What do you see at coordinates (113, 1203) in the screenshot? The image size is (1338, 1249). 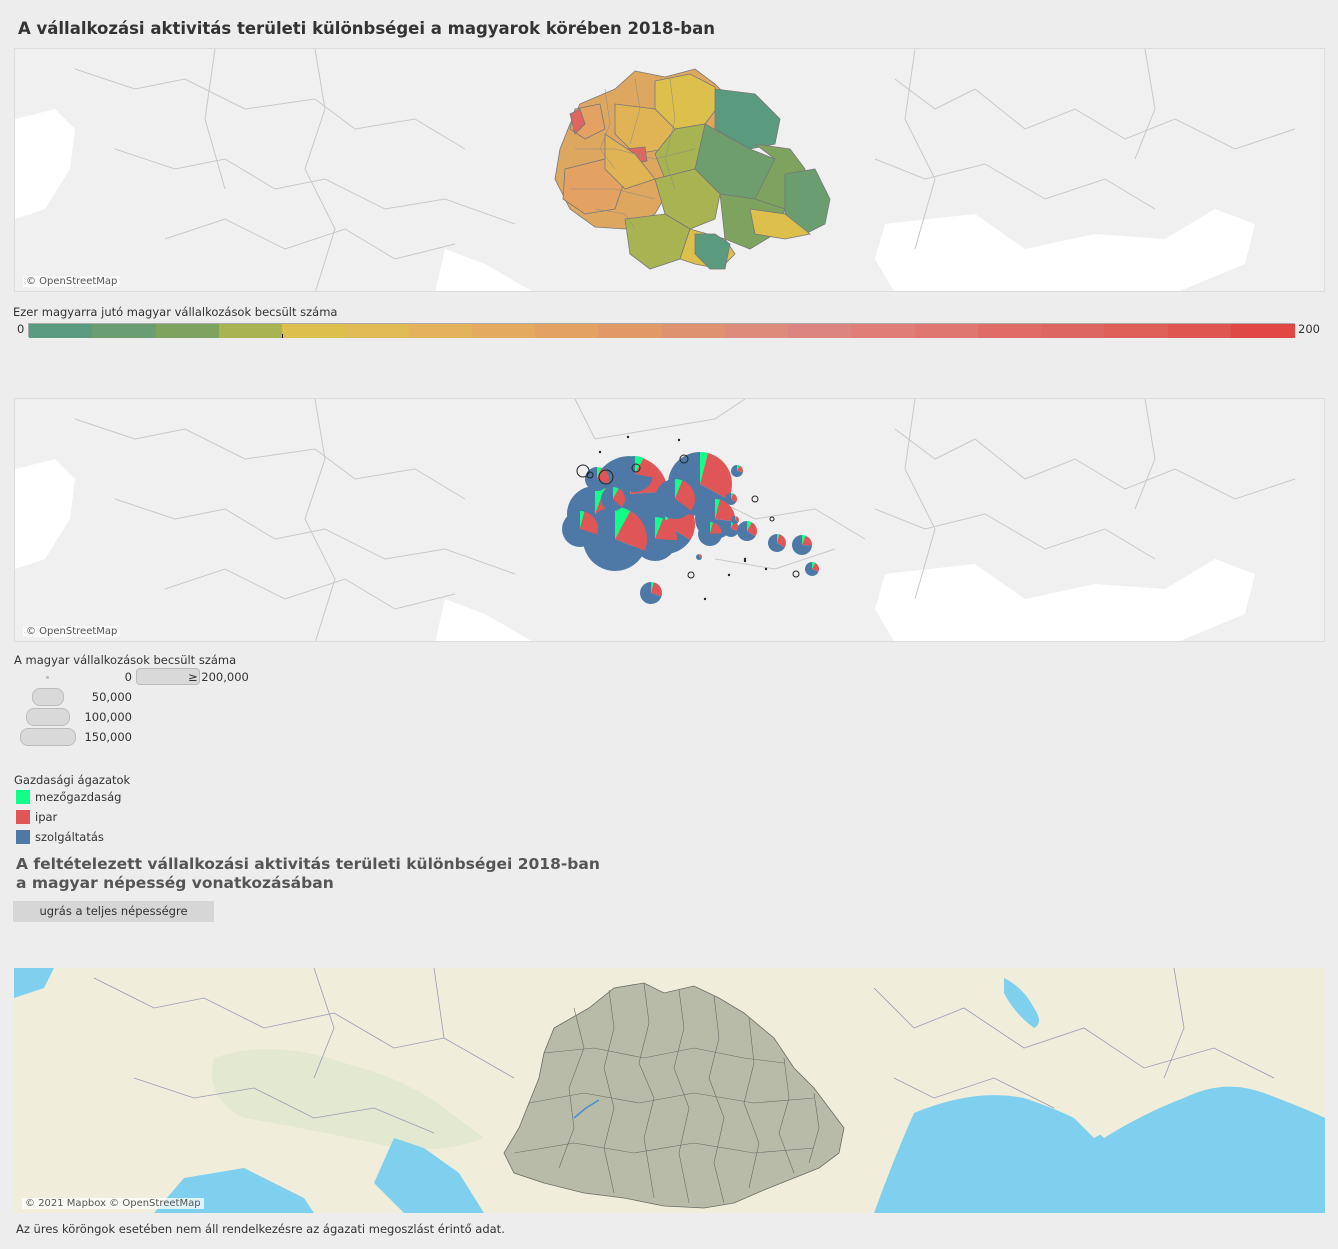 I see `map-credit: © 2021 Mapbox © OpenStreetMap` at bounding box center [113, 1203].